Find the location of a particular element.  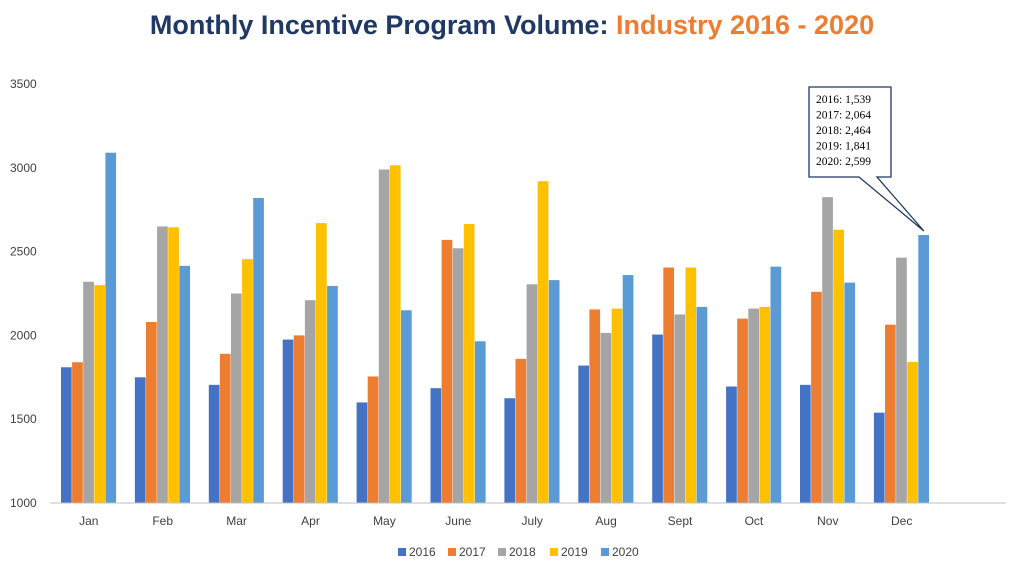

bar-2020-Mar is located at coordinates (258, 350).